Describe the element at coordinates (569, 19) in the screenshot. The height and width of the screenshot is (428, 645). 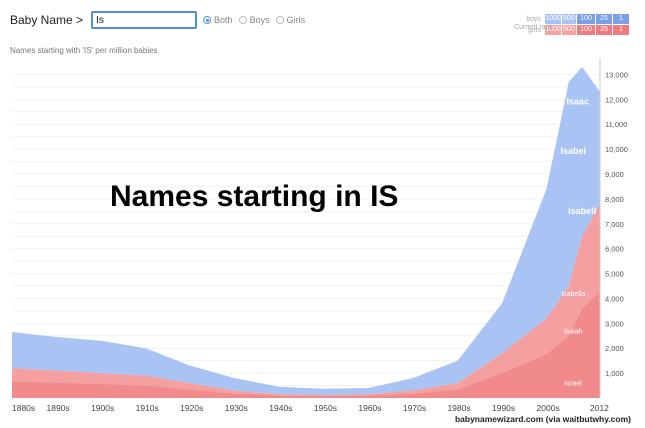
I see `legend-boys-cell: 500` at that location.